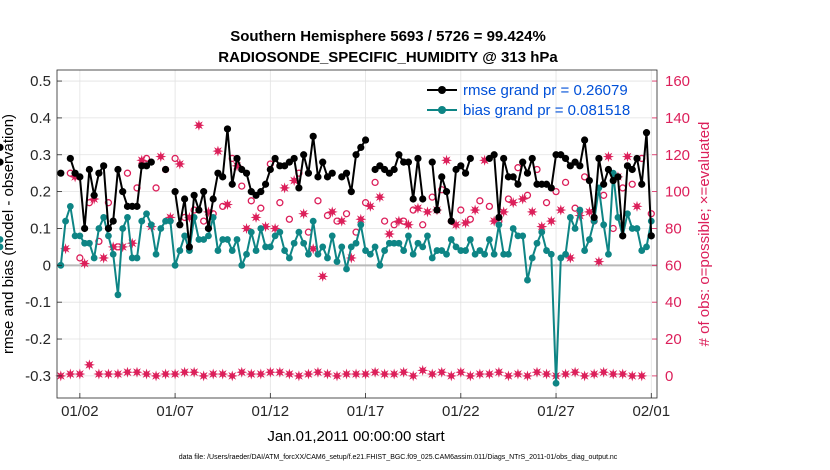  Describe the element at coordinates (365, 406) in the screenshot. I see `x-axis: 01/02 01/07 01/12 01/17 01/22 01/27 02/01` at that location.